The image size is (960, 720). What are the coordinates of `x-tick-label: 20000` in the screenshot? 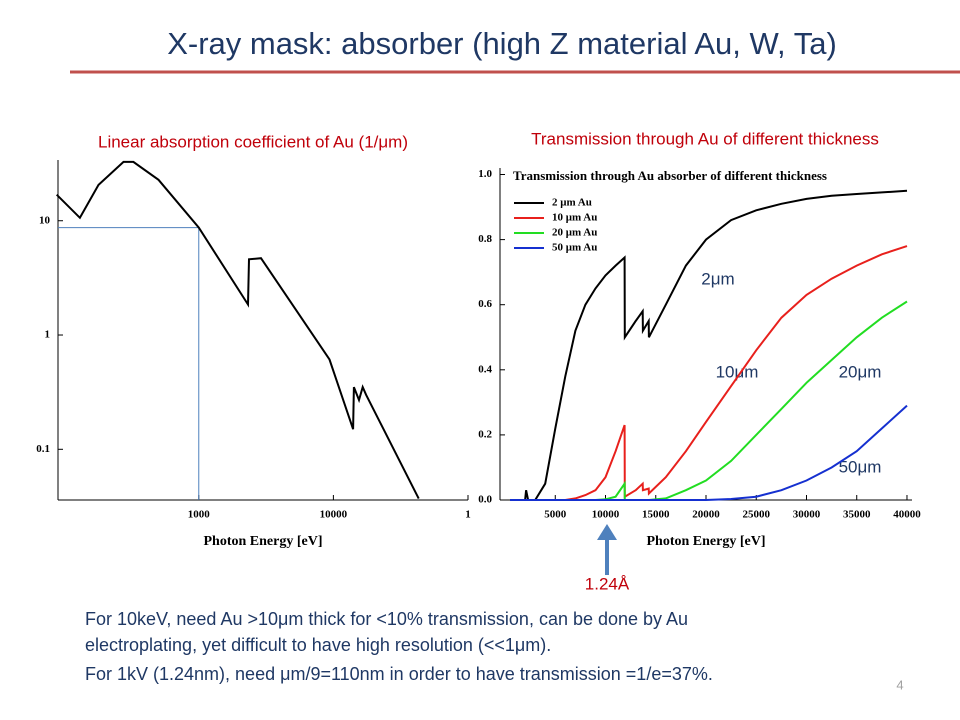 It's located at (706, 515).